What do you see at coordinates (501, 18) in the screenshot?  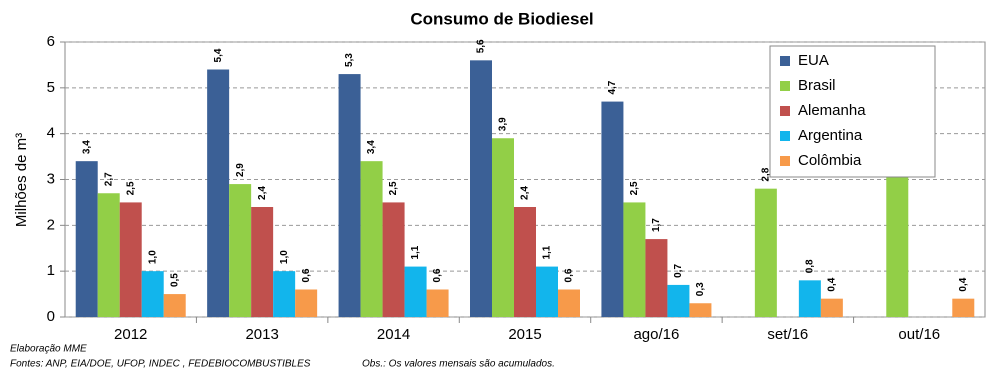 I see `chart-title: Consumo de Biodiesel` at bounding box center [501, 18].